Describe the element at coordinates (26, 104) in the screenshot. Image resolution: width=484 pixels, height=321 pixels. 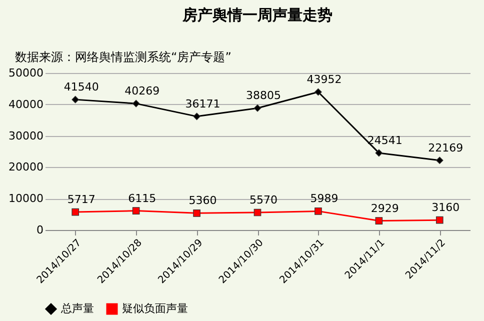
I see `y-tick-label: 40000` at that location.